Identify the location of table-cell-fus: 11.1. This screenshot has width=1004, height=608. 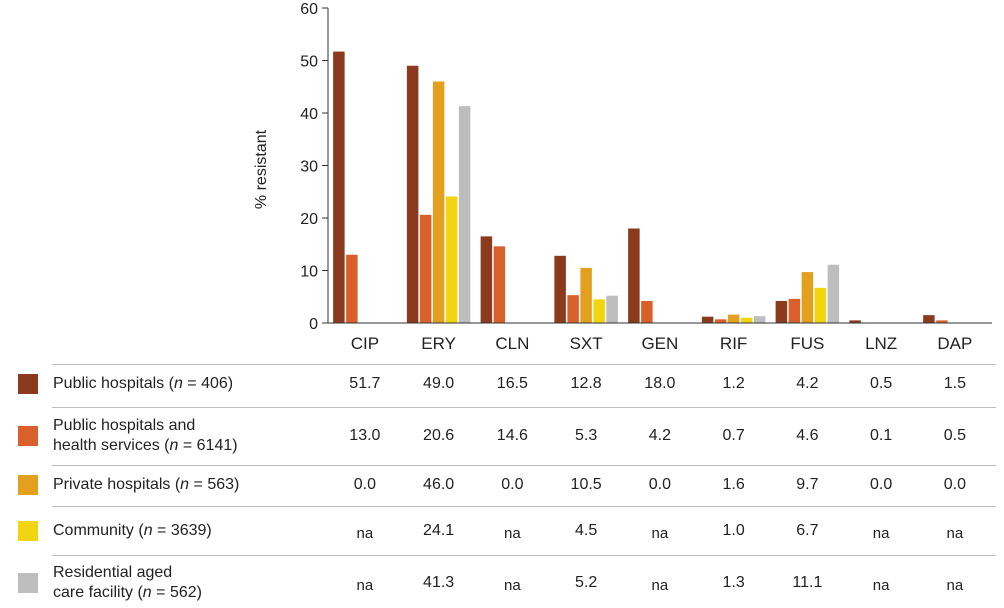
(807, 582).